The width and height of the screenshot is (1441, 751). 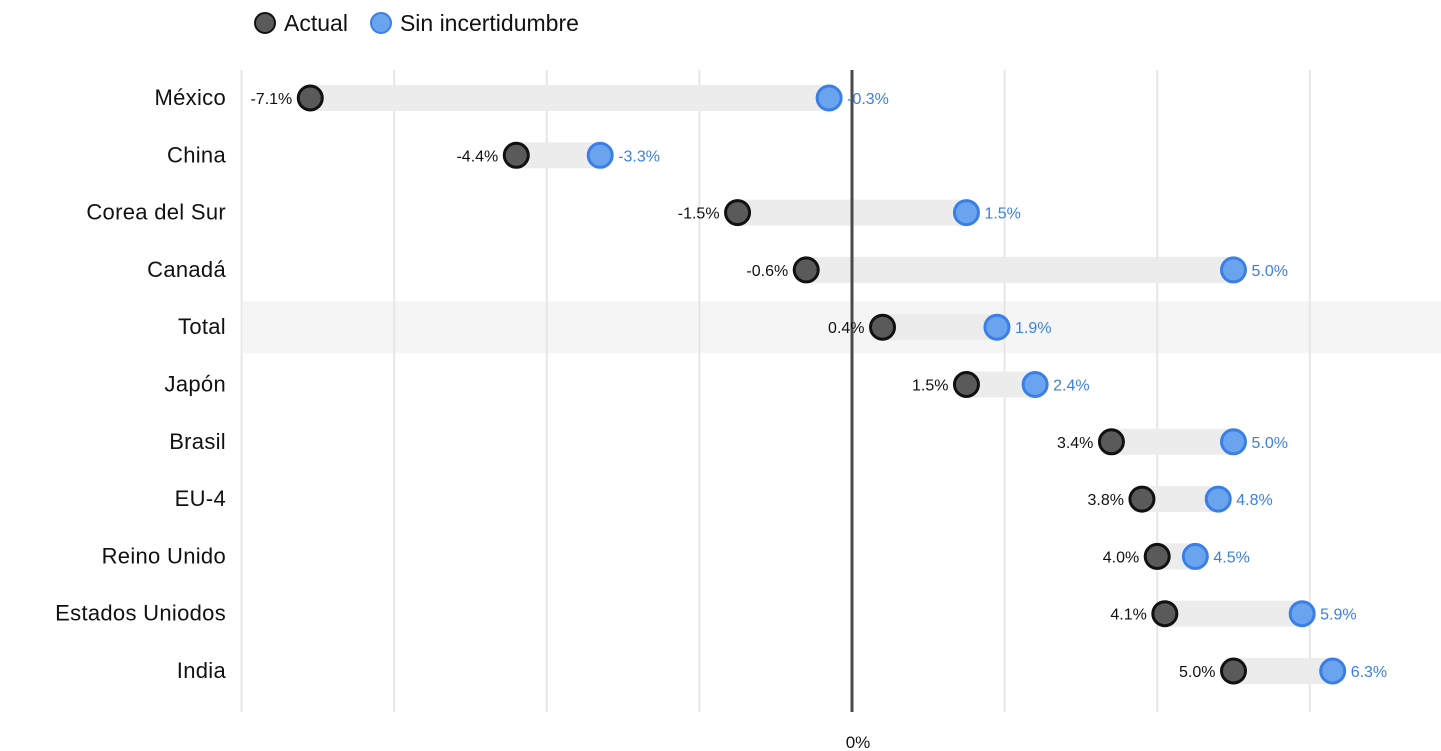 I want to click on category-label: Reino Unido, so click(x=164, y=555).